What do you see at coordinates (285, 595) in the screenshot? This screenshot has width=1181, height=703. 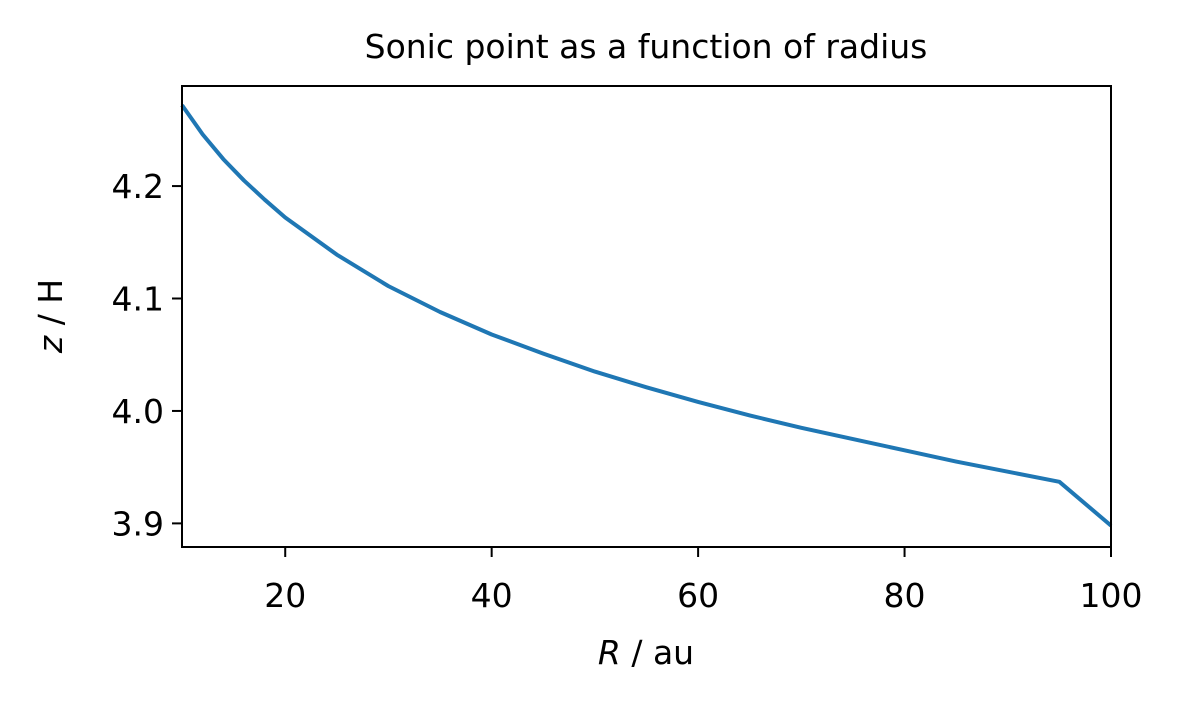 I see `x-tick-label: 20` at bounding box center [285, 595].